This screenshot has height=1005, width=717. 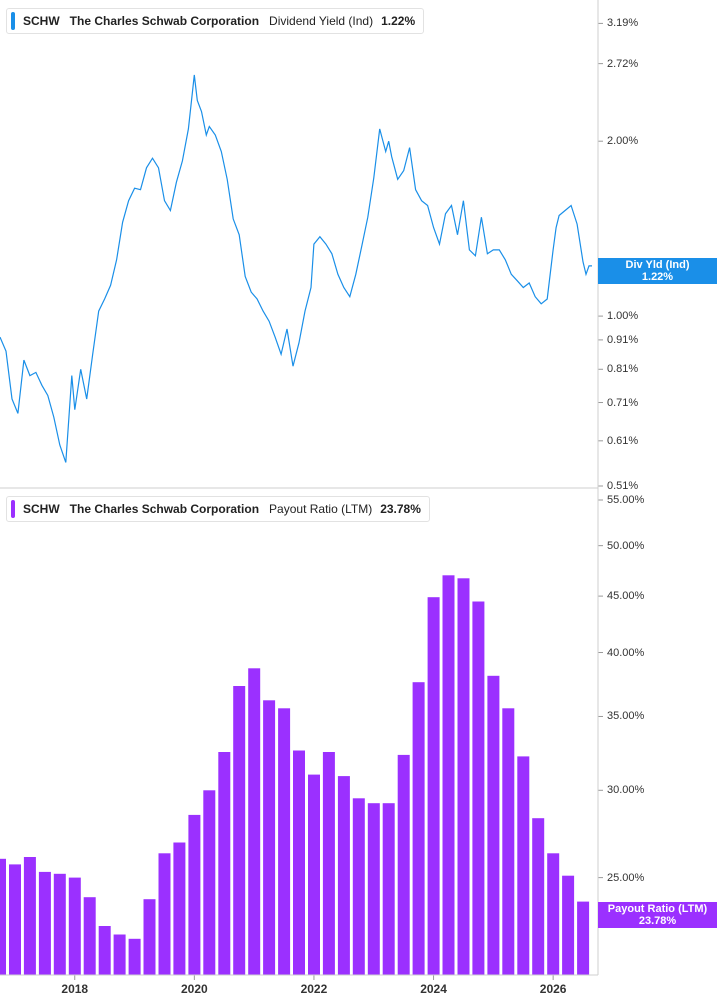 I want to click on bottom-y-tick-label: 50.00%, so click(x=626, y=545).